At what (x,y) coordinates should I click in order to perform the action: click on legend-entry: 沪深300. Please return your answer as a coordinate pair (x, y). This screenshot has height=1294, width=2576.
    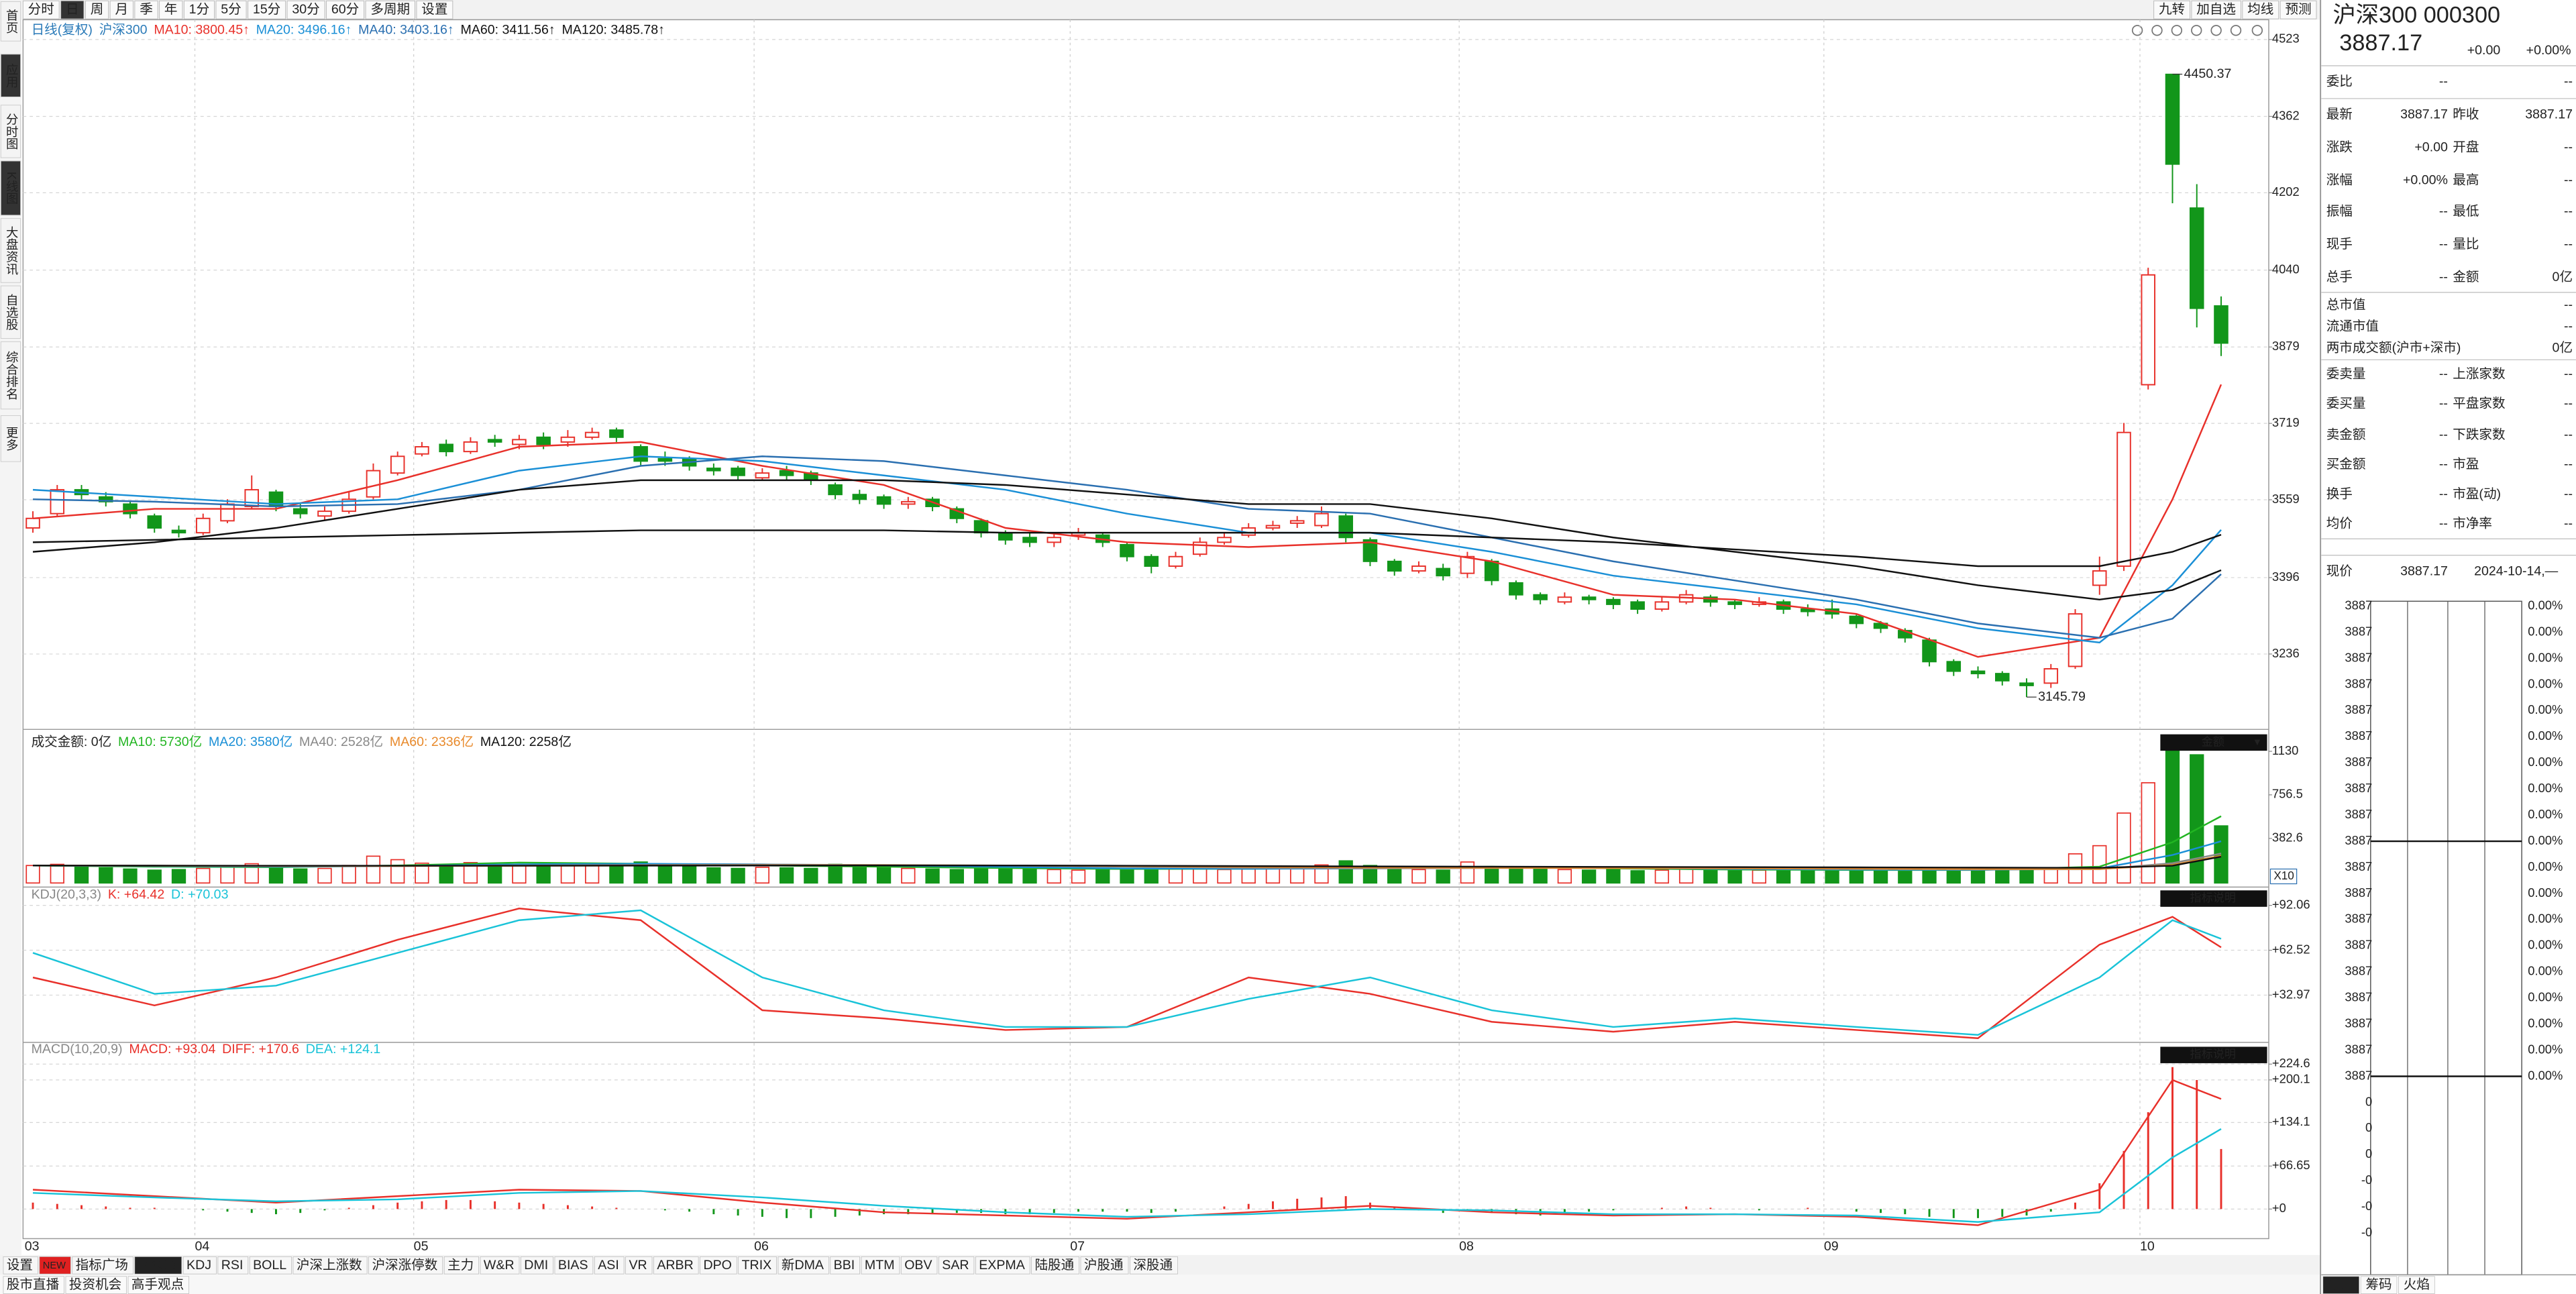
    Looking at the image, I should click on (123, 29).